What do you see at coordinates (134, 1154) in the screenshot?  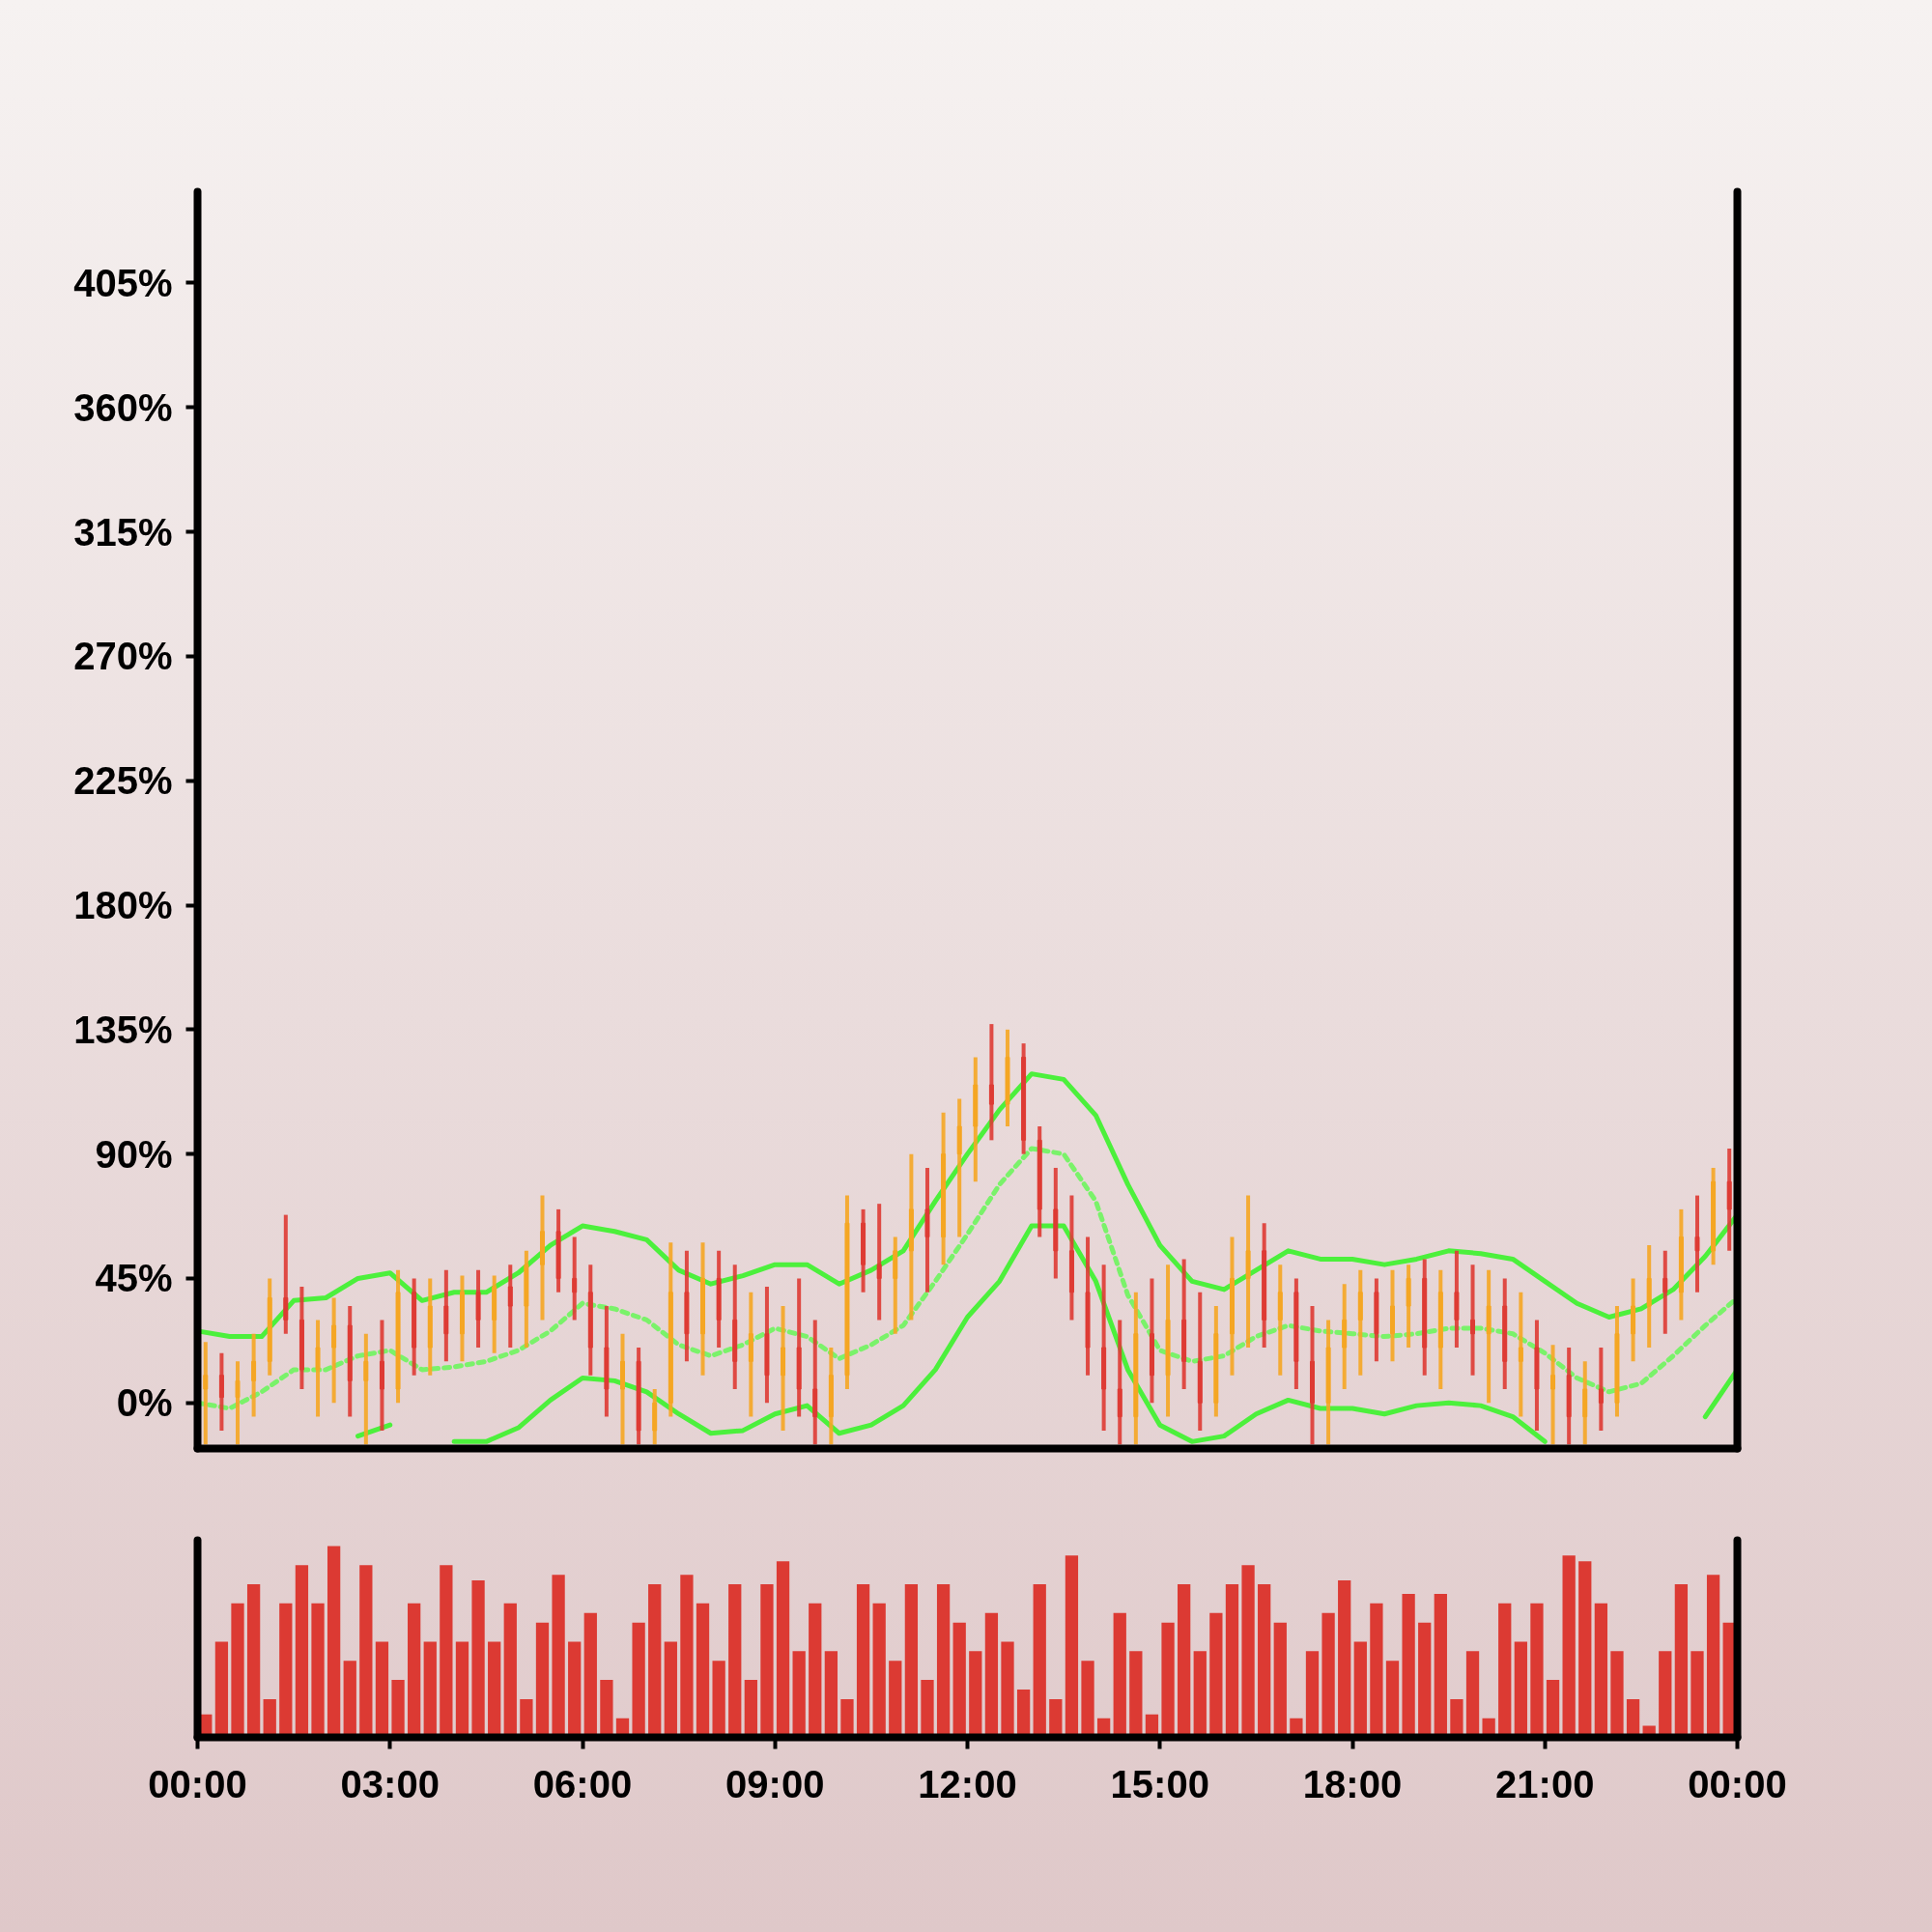 I see `y-tick-label: 90%` at bounding box center [134, 1154].